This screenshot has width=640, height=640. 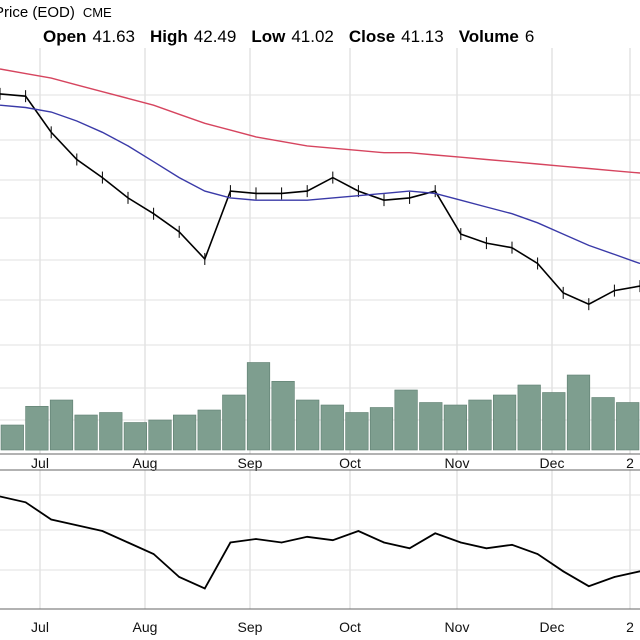 I want to click on indicator-layer, so click(x=320, y=542).